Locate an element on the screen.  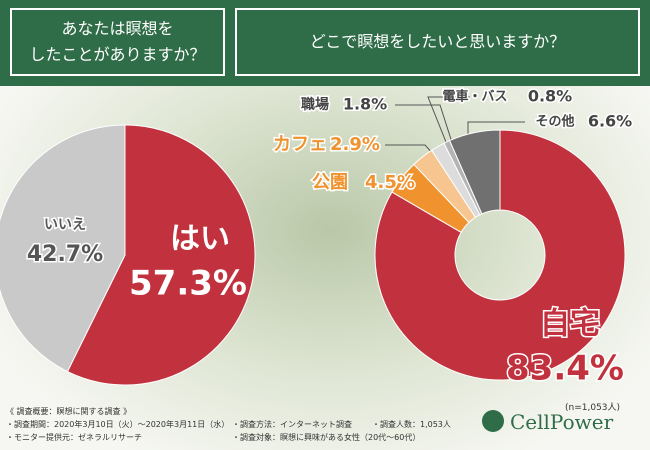
value-label: 2.9% is located at coordinates (355, 144).